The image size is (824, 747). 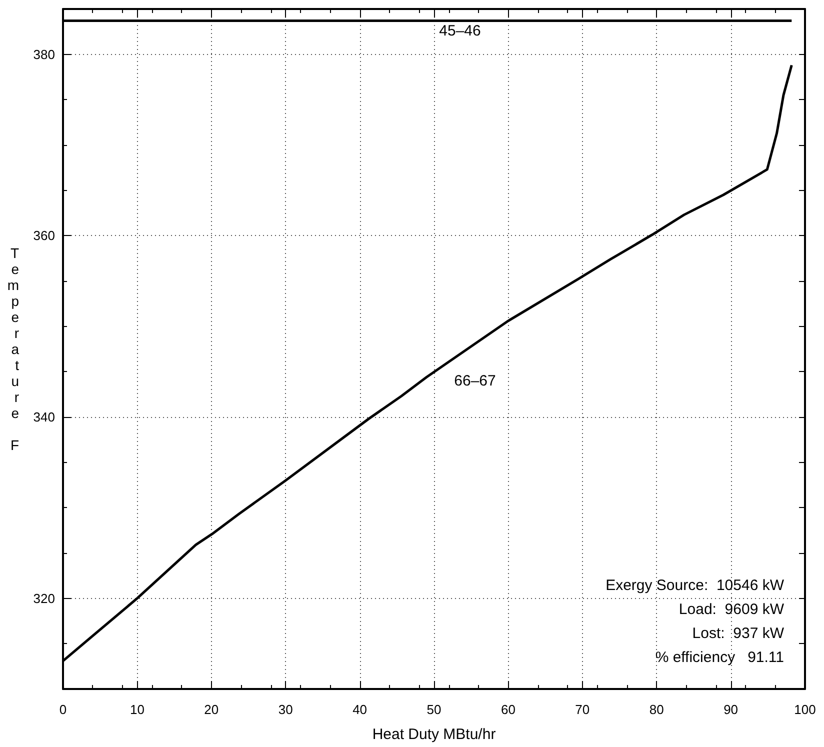 What do you see at coordinates (695, 585) in the screenshot?
I see `annotation: Exergy Source: 10546 kW` at bounding box center [695, 585].